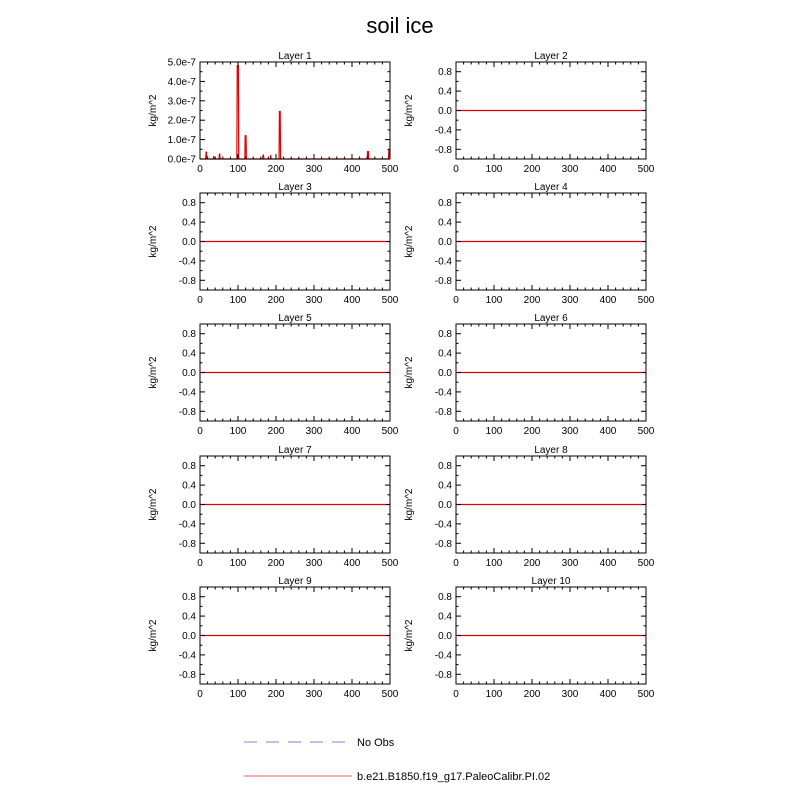  I want to click on panel-title: Layer 2, so click(551, 56).